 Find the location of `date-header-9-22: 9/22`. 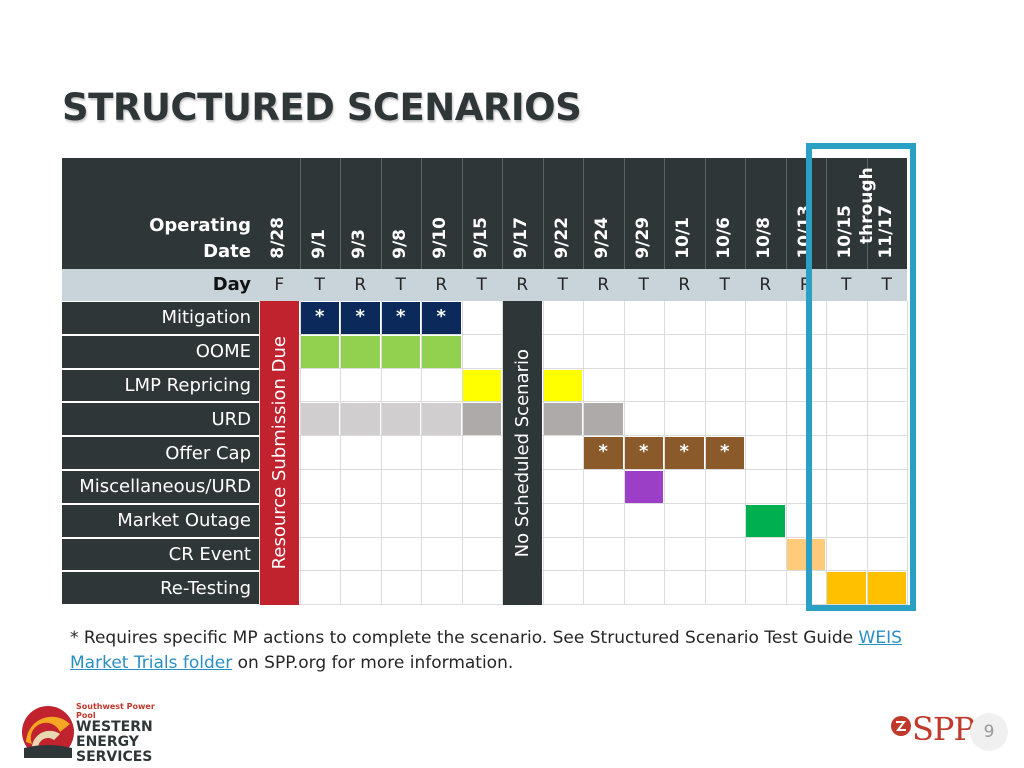

date-header-9-22: 9/22 is located at coordinates (561, 238).